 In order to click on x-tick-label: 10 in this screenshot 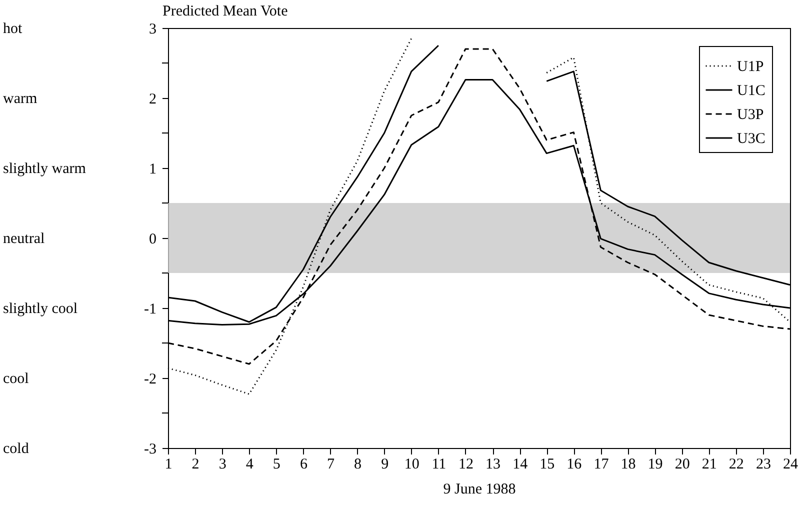, I will do `click(412, 464)`.